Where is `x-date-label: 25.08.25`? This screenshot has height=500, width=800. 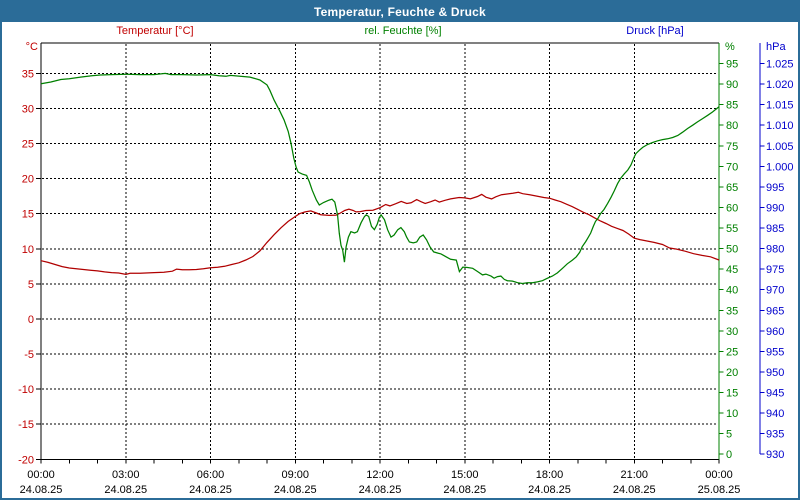 x-date-label: 25.08.25 is located at coordinates (719, 490).